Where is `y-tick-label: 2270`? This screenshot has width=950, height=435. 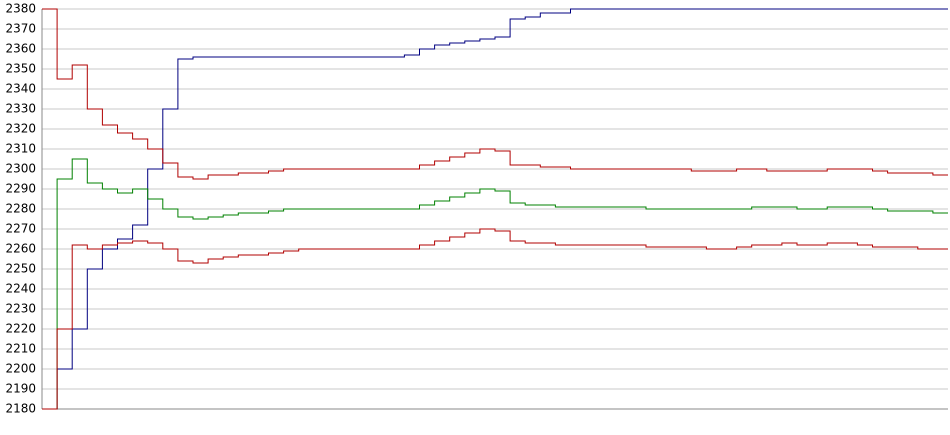
y-tick-label: 2270 is located at coordinates (20, 229).